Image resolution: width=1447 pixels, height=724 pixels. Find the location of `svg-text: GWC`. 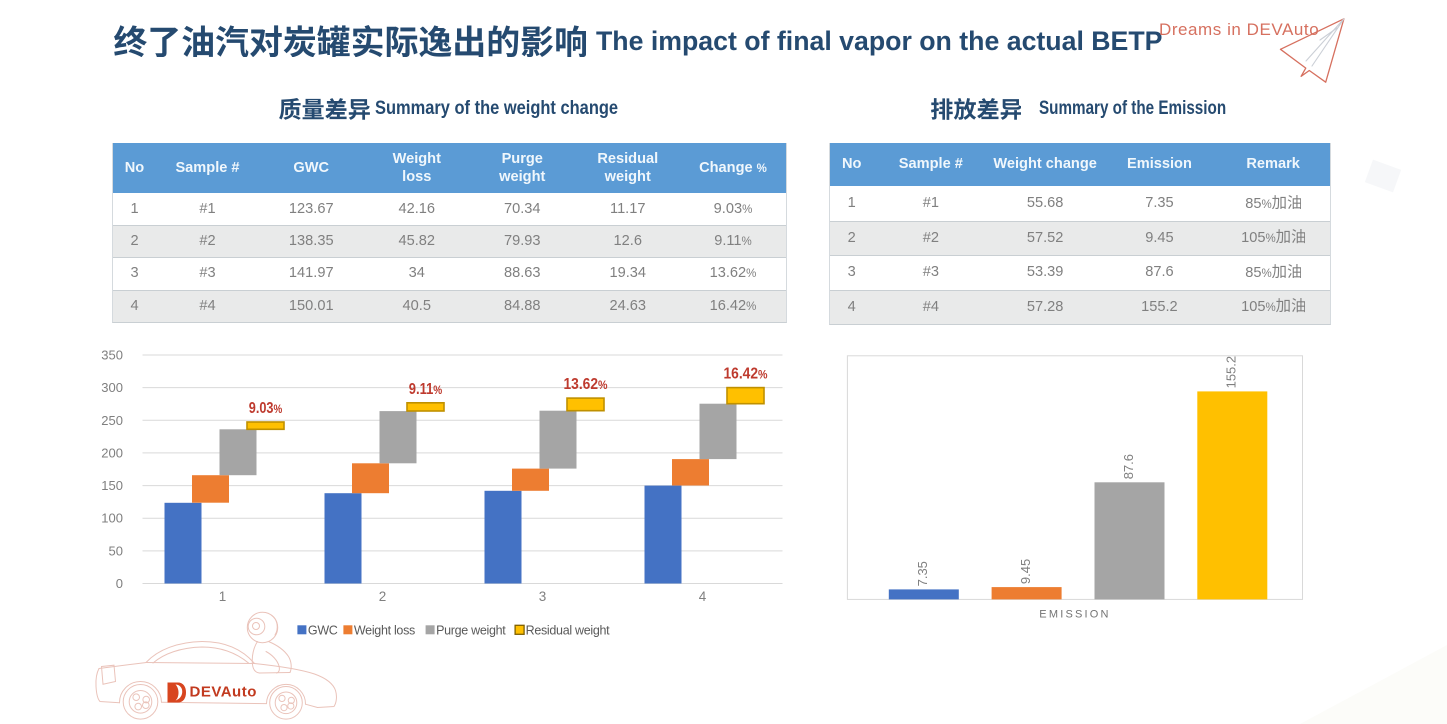

svg-text: GWC is located at coordinates (323, 630).